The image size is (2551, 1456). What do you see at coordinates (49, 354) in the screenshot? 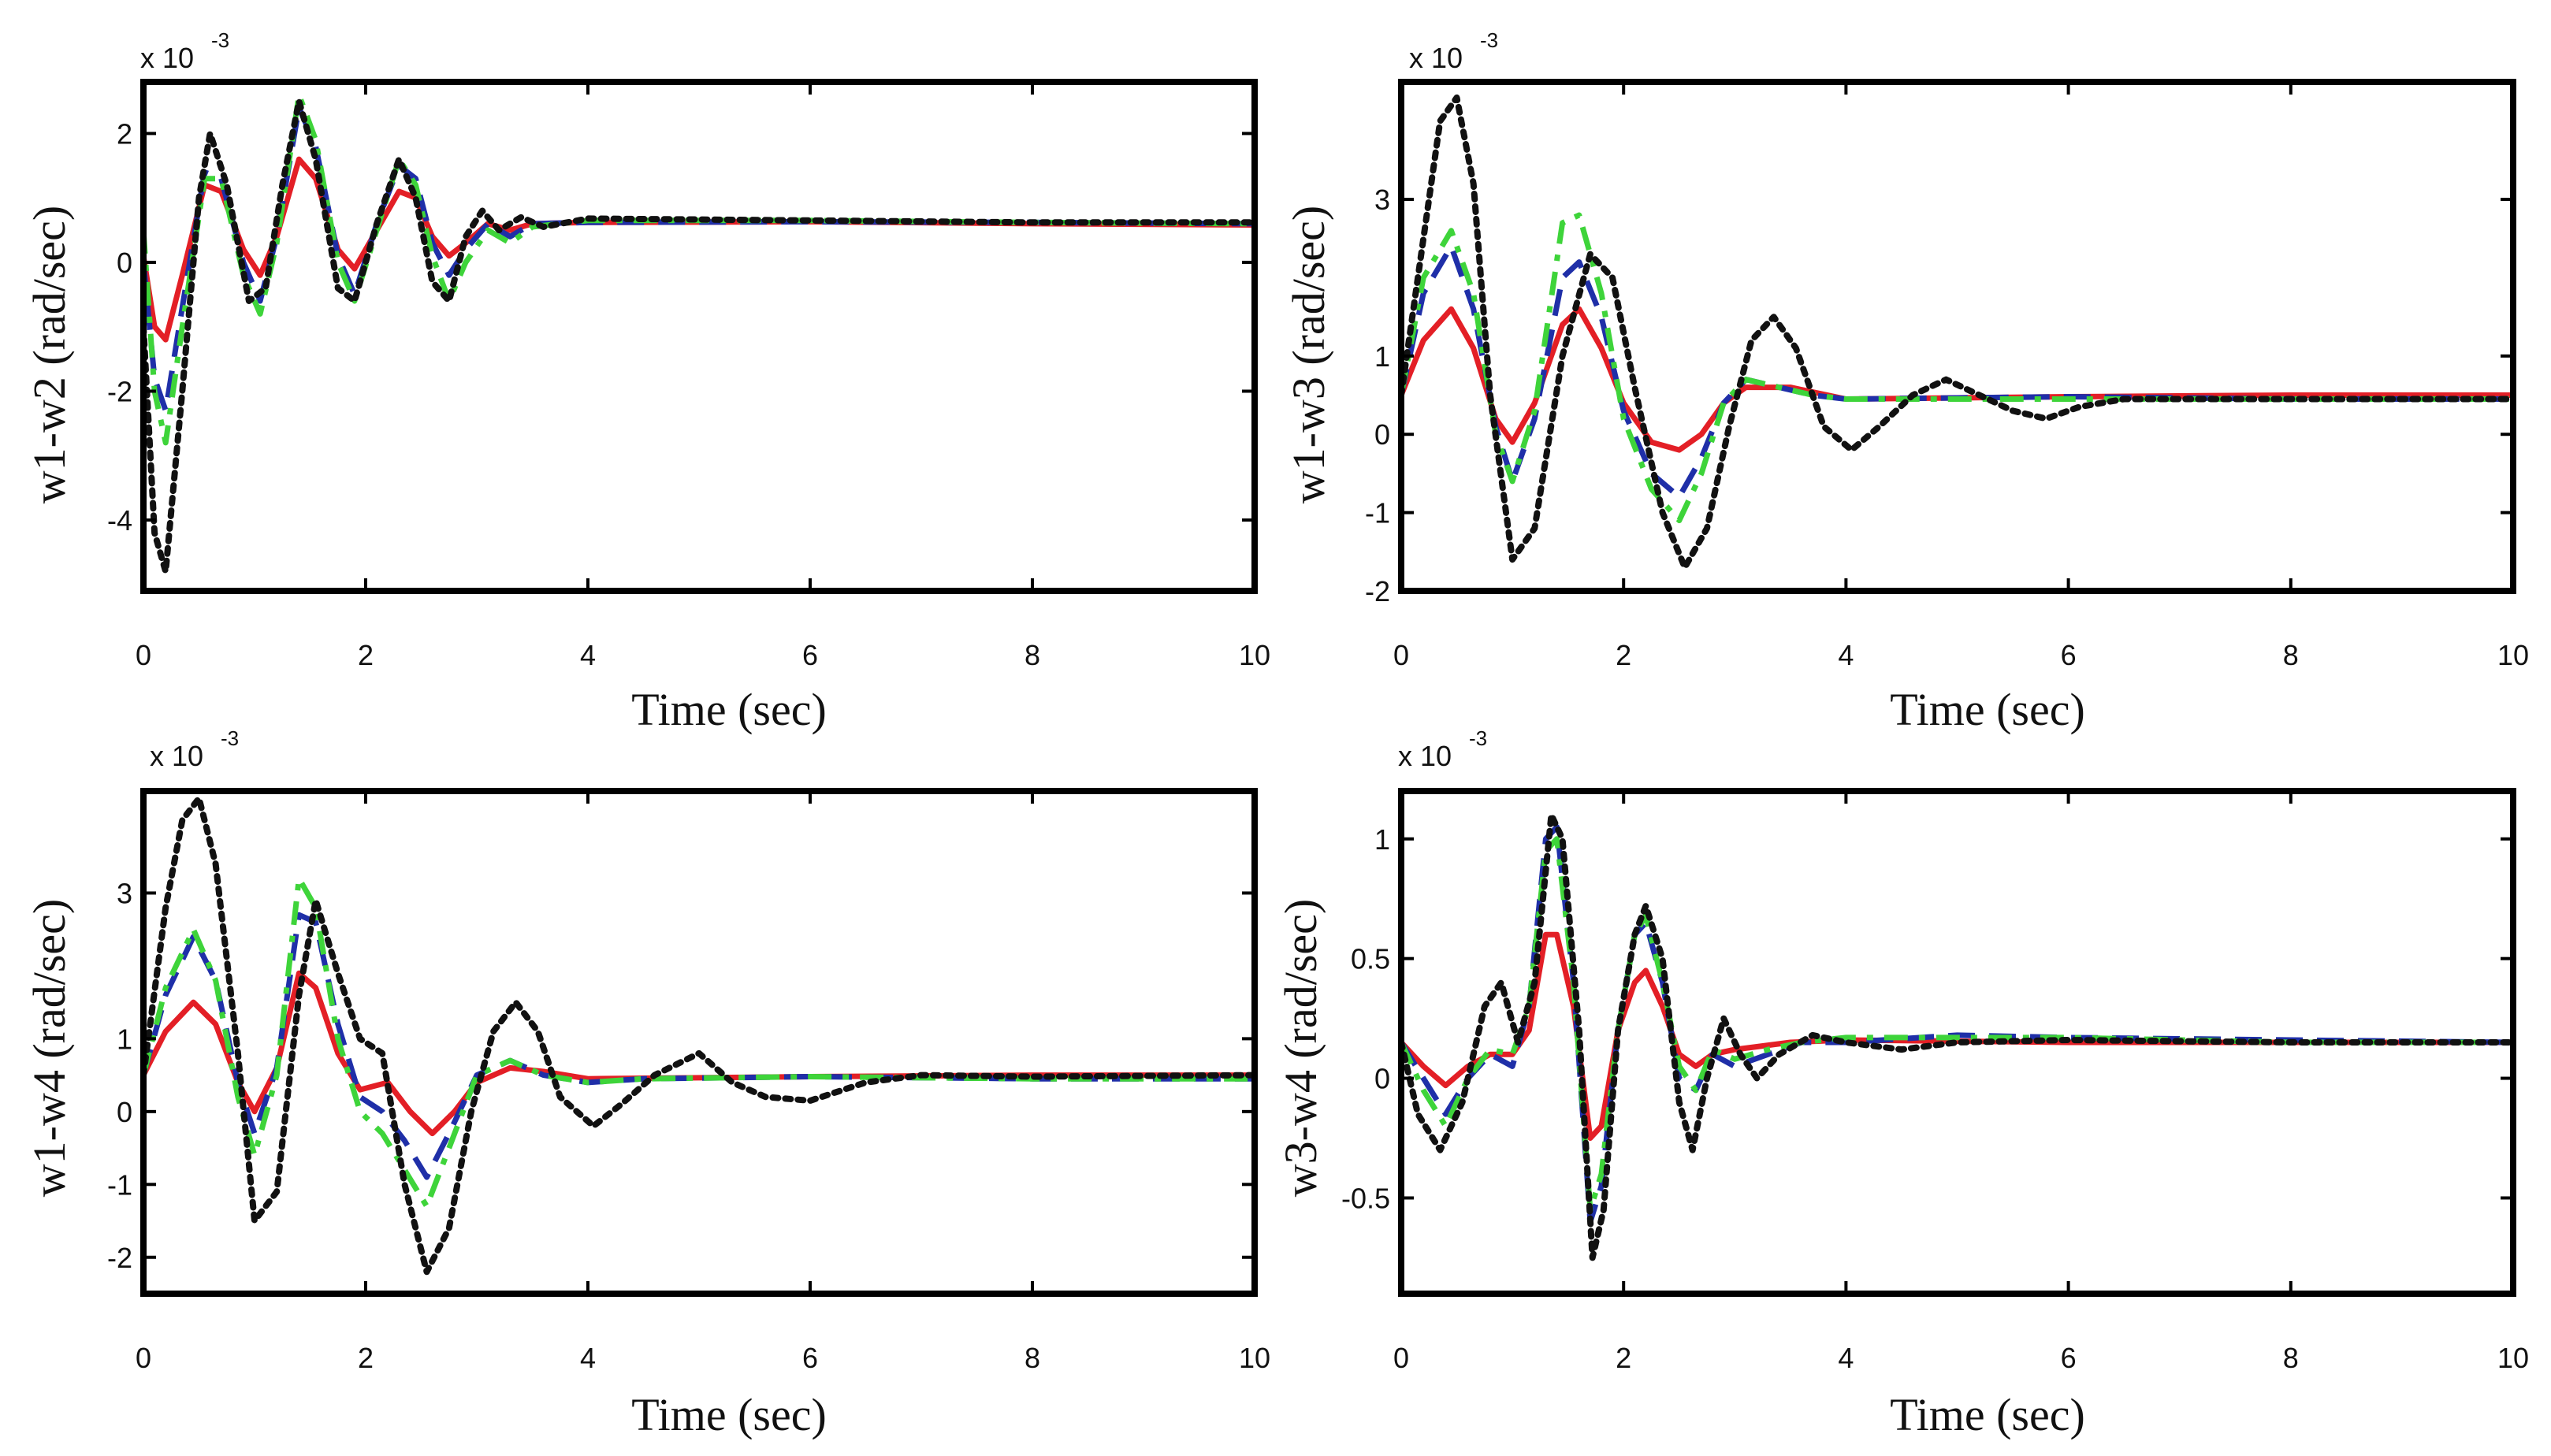
I see `y-axis-label: w1-w2 (rad/sec)` at bounding box center [49, 354].